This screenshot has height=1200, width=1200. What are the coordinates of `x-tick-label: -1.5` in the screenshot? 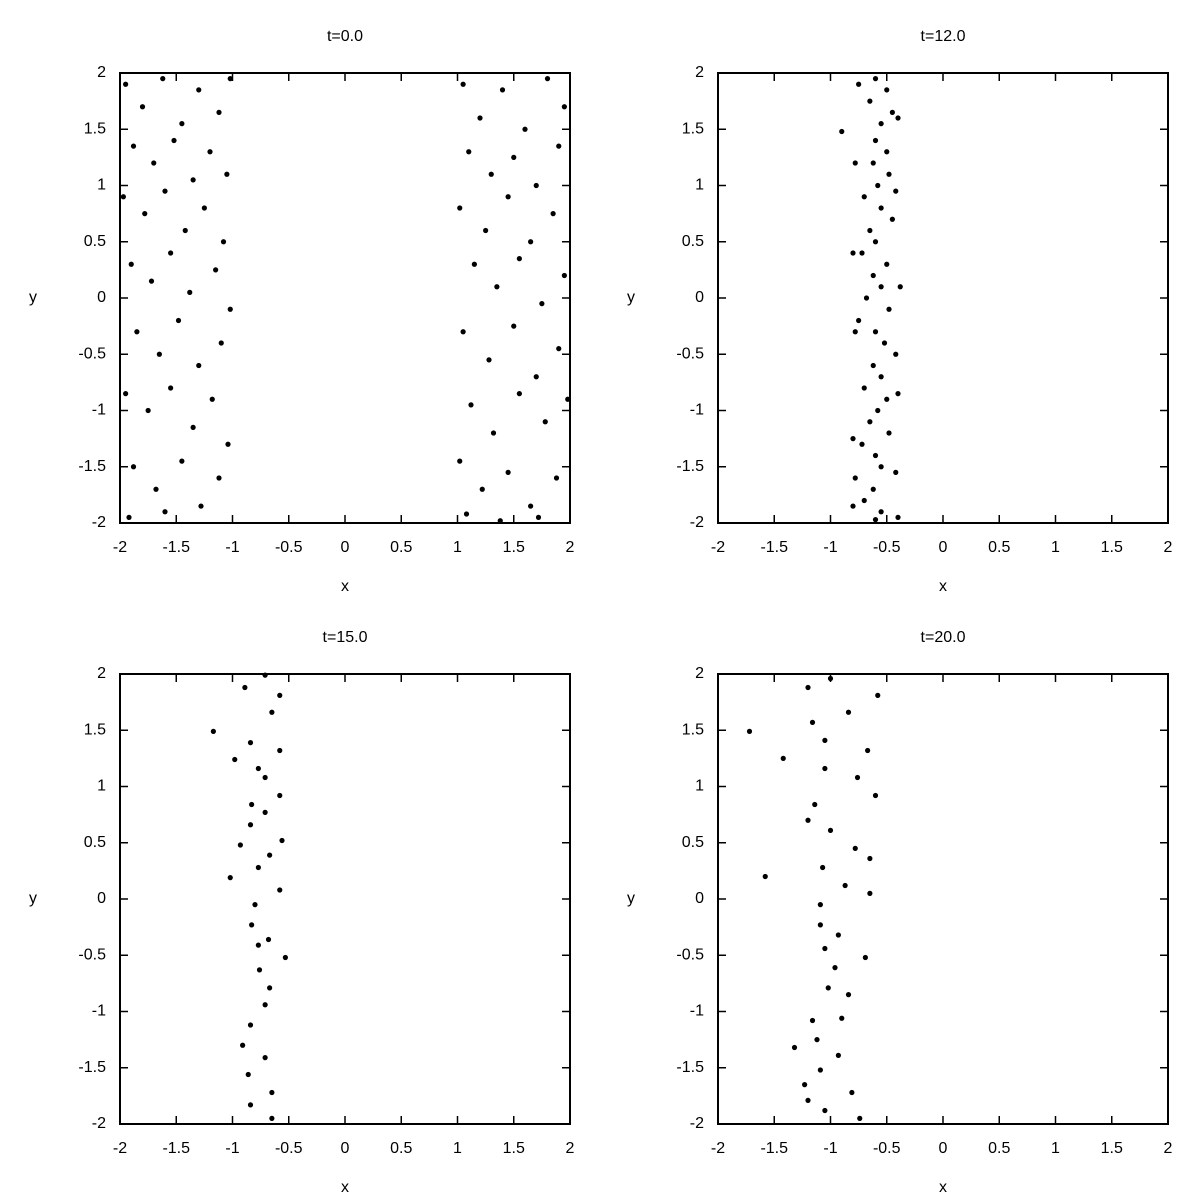 It's located at (176, 547).